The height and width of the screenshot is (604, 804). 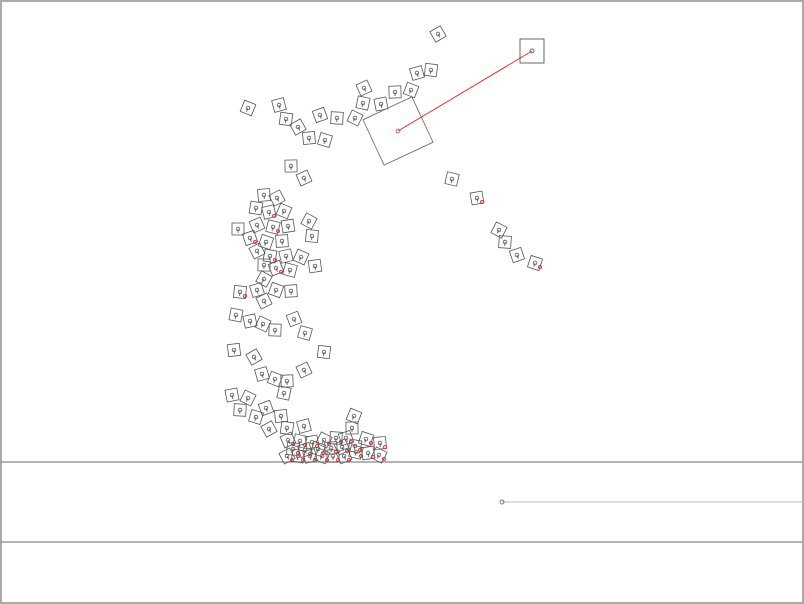 I want to click on mouse-joint, so click(x=465, y=91).